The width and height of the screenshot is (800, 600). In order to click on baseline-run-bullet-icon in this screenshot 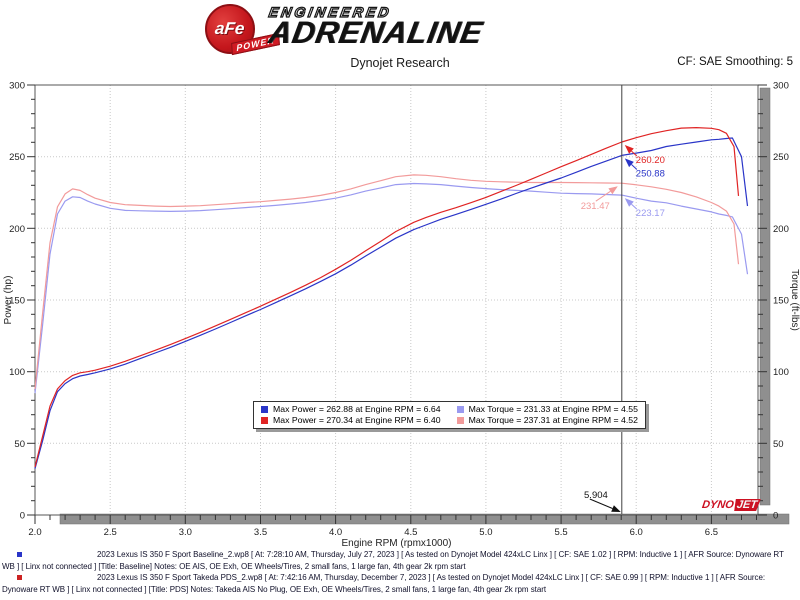, I will do `click(19, 554)`.